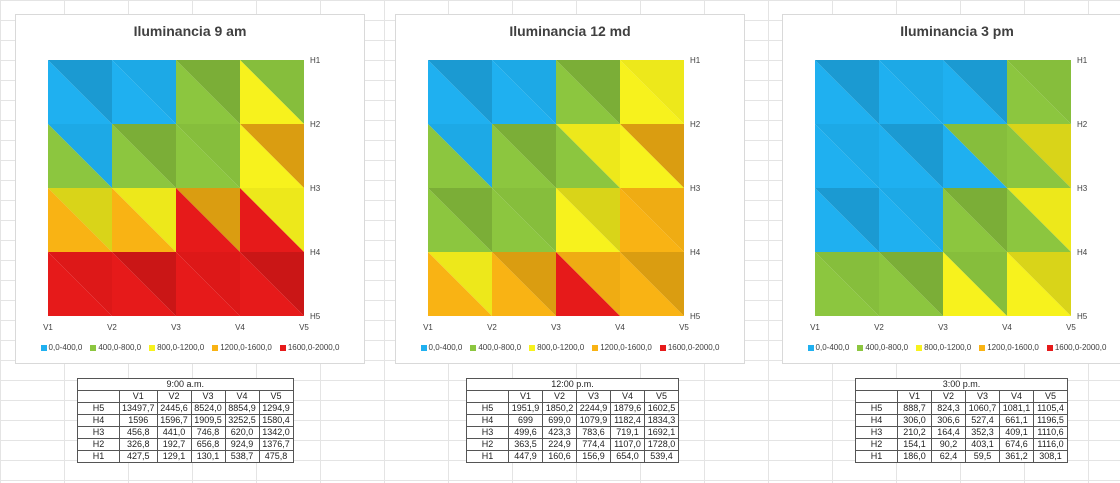  I want to click on chart-title: Iluminancia 12 md, so click(570, 31).